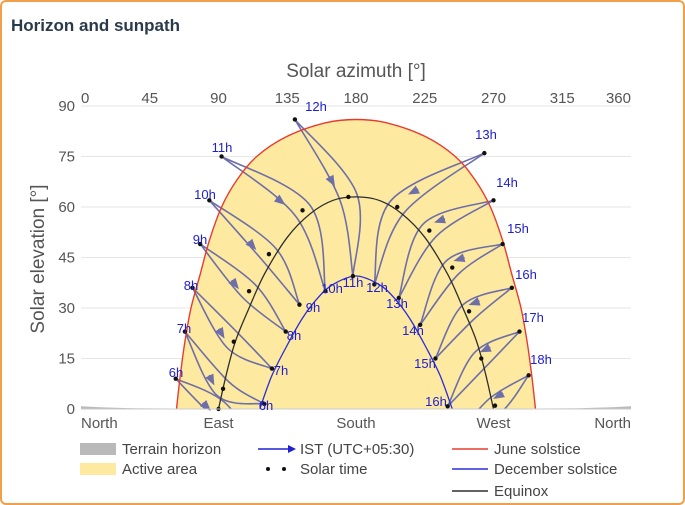 The width and height of the screenshot is (685, 505). I want to click on x-top-tick-label: 180, so click(355, 98).